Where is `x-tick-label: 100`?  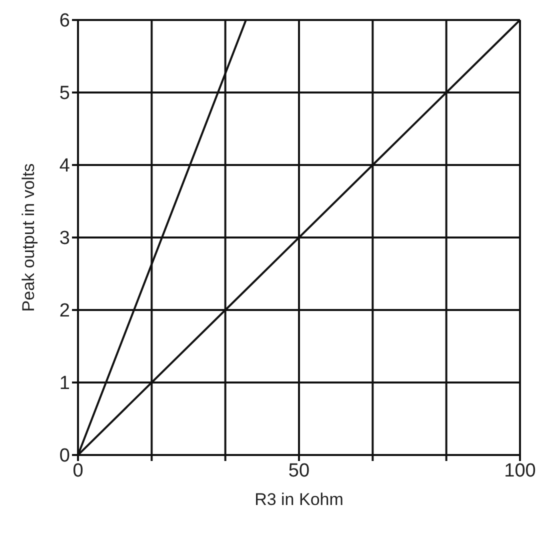 x-tick-label: 100 is located at coordinates (520, 471).